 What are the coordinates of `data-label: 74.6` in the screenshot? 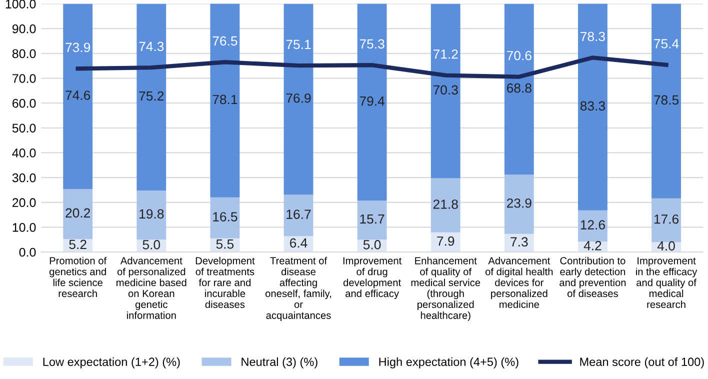 It's located at (78, 95).